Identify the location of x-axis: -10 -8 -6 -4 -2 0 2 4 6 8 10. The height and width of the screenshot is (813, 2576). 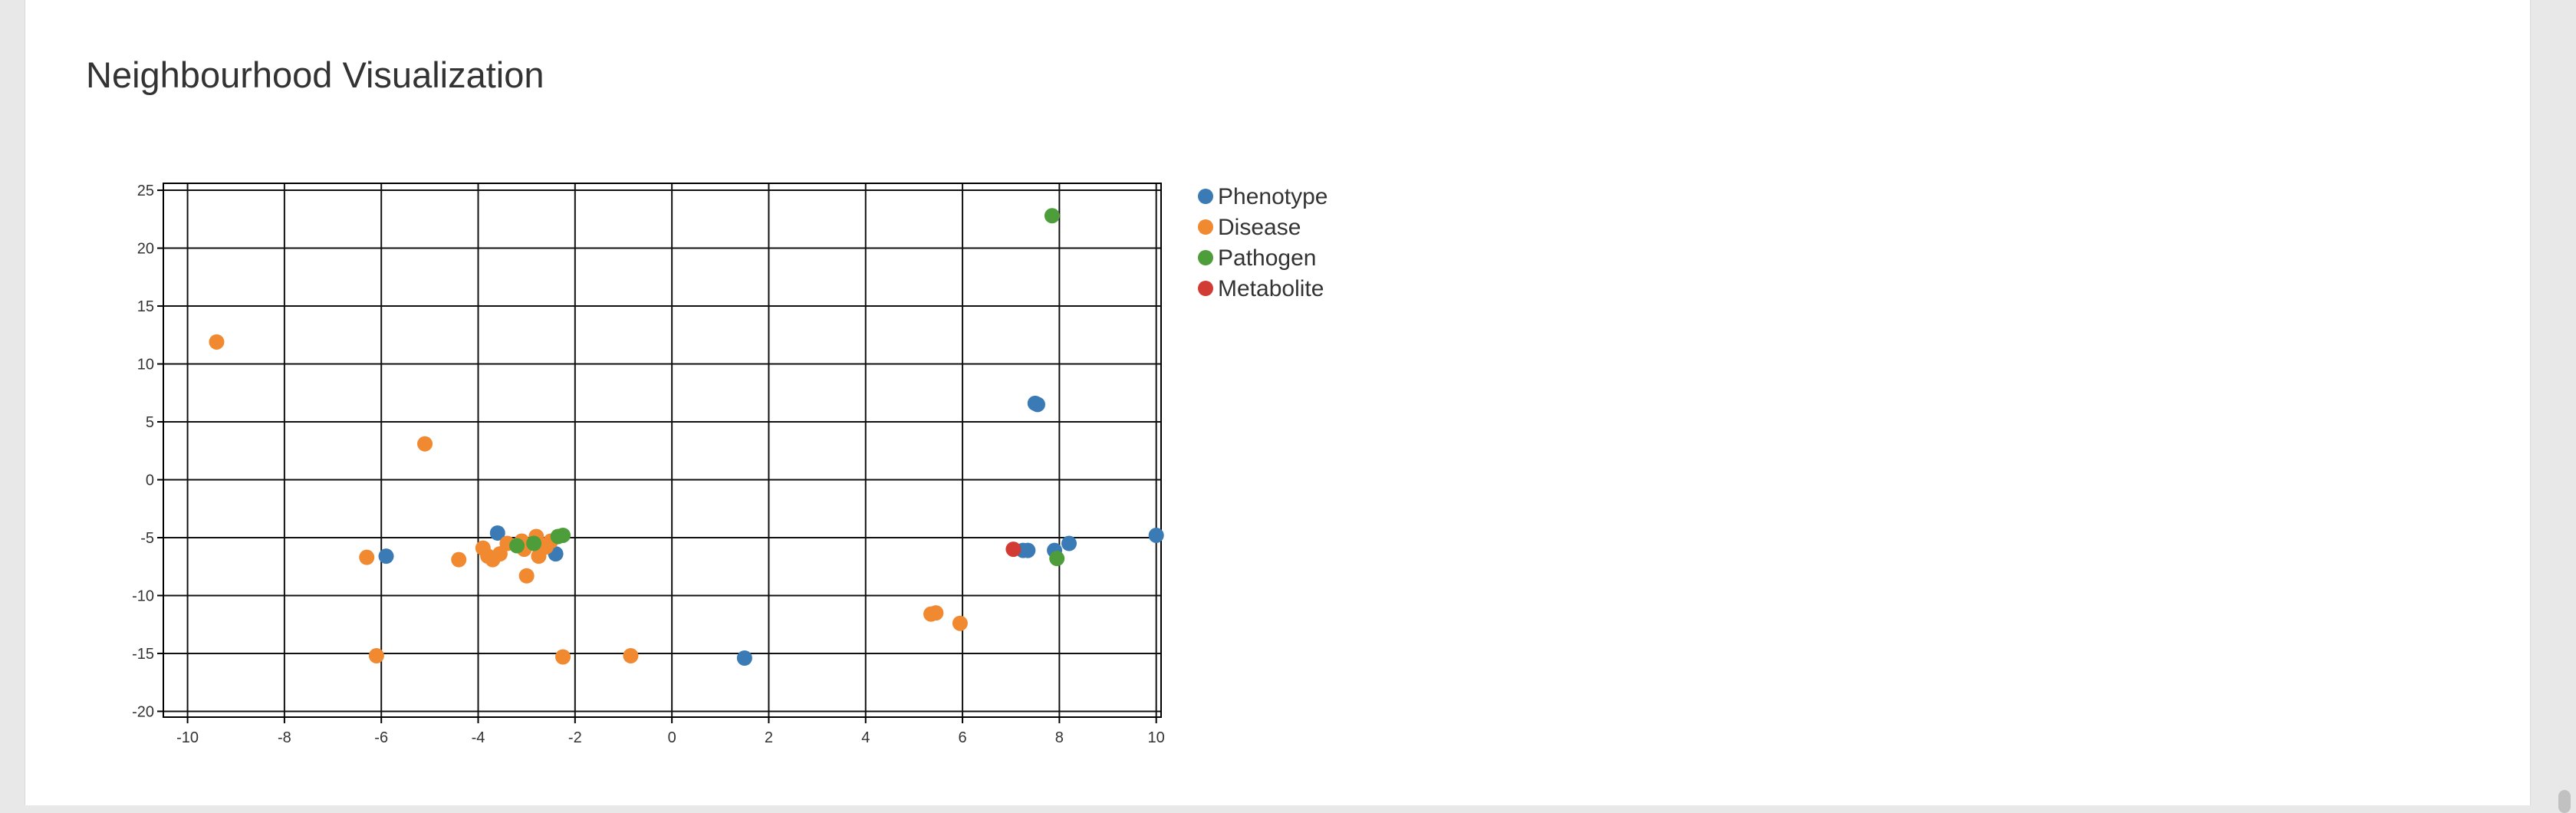
(670, 731).